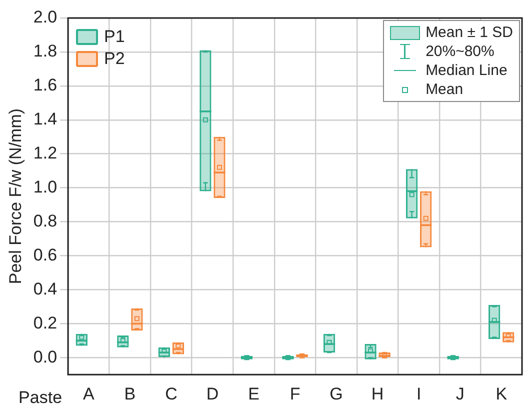 The image size is (524, 419). What do you see at coordinates (45, 186) in the screenshot?
I see `y-tick-label: 1.0` at bounding box center [45, 186].